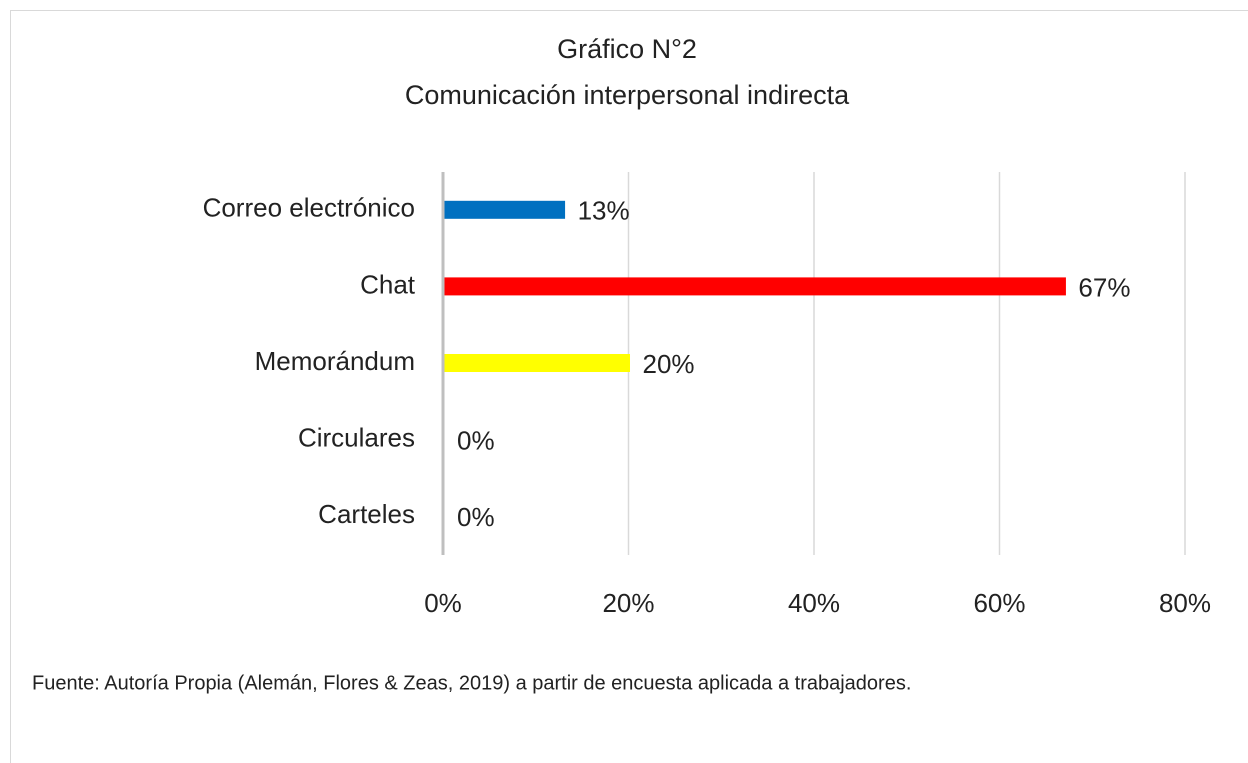  What do you see at coordinates (1104, 287) in the screenshot?
I see `data-label: 67%` at bounding box center [1104, 287].